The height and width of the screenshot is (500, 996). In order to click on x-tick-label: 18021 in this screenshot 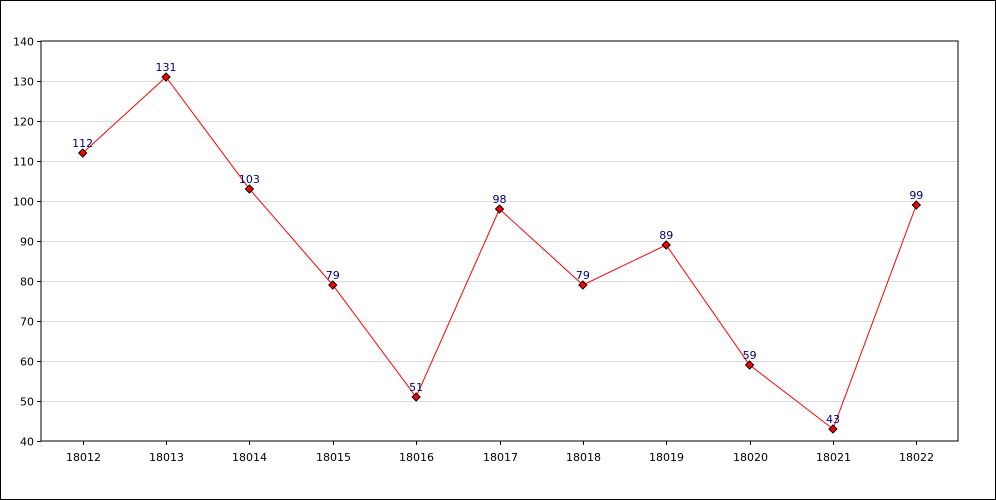, I will do `click(833, 457)`.